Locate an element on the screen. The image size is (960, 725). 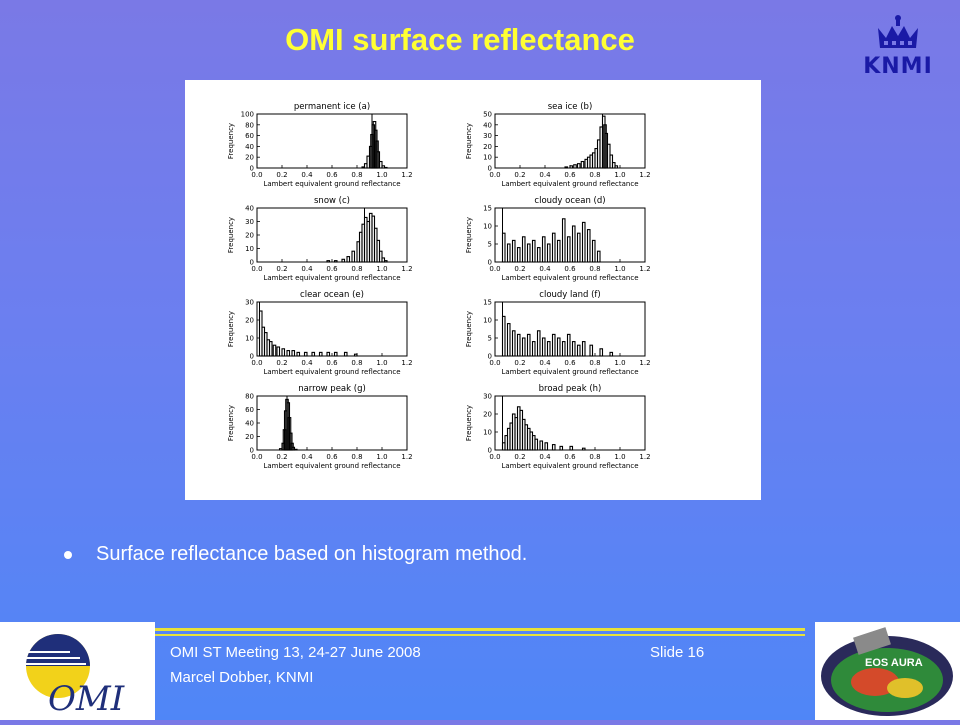
footer-slide-number: Slide 16 is located at coordinates (677, 652).